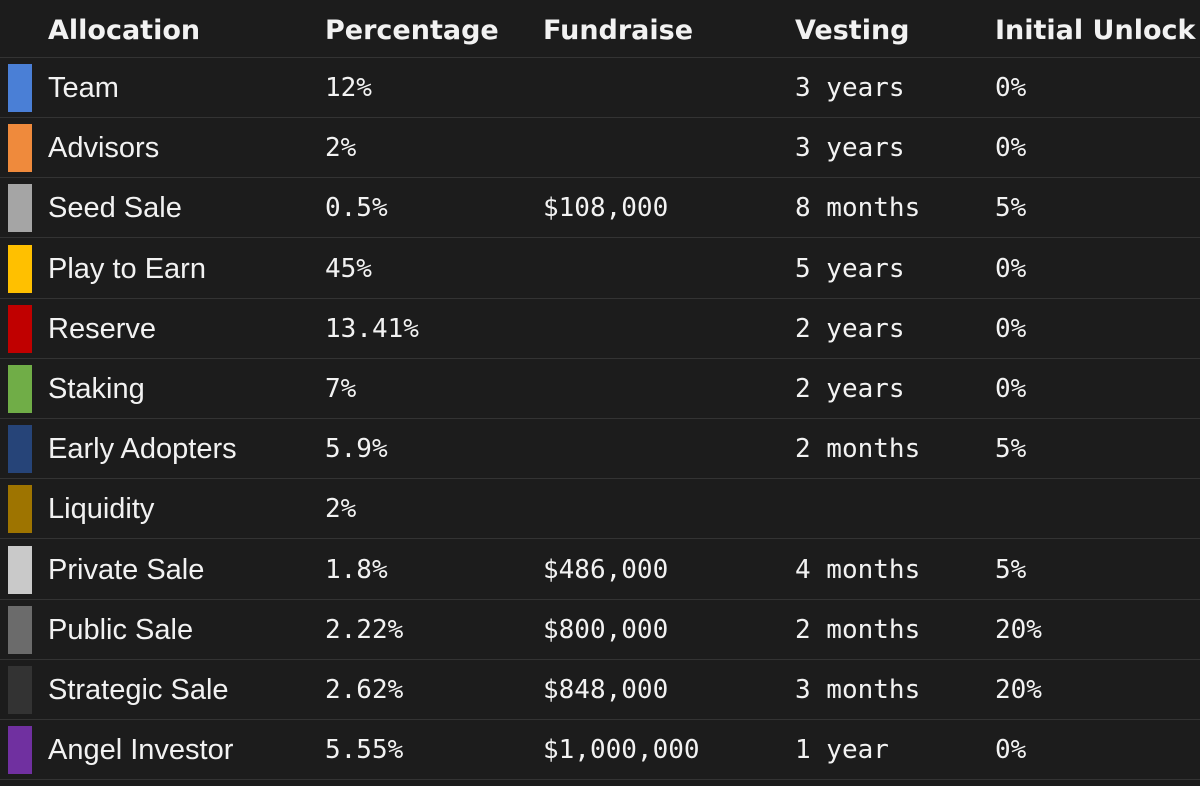  I want to click on table-cell: 1.8%, so click(356, 569).